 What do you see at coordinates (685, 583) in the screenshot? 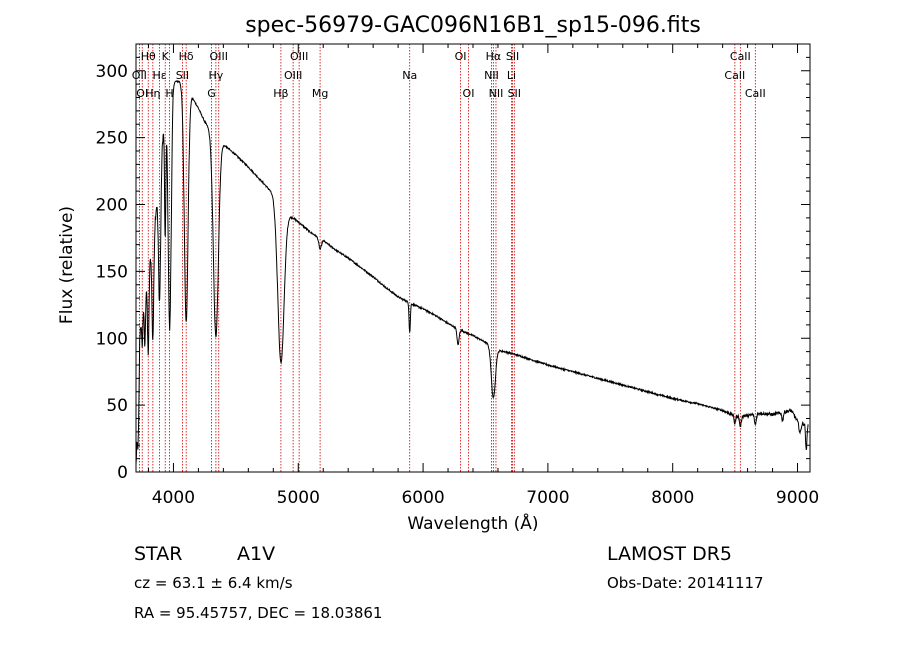
I see `obs-date: Obs-Date: 20141117` at bounding box center [685, 583].